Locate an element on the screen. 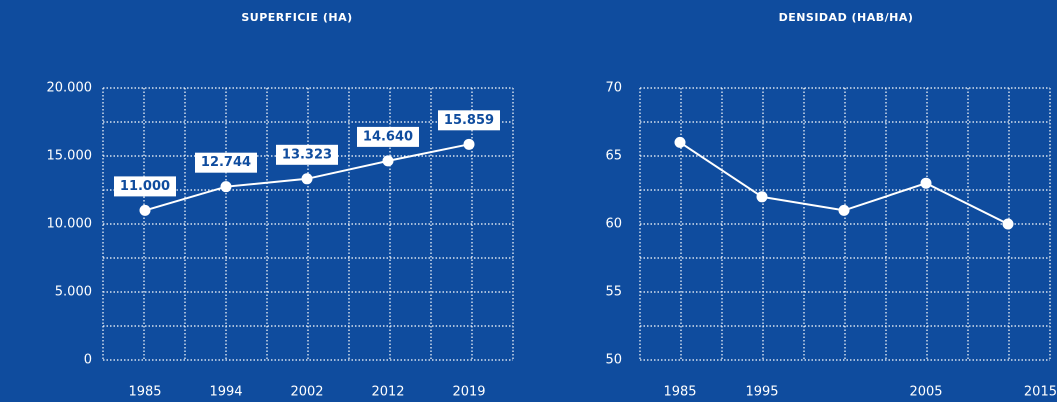 The width and height of the screenshot is (1057, 402). value-label-text: 13.323 is located at coordinates (307, 154).